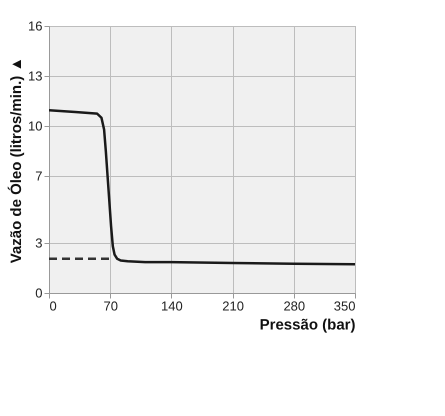 The height and width of the screenshot is (416, 445). Describe the element at coordinates (38, 176) in the screenshot. I see `y-tick-label: 7` at that location.